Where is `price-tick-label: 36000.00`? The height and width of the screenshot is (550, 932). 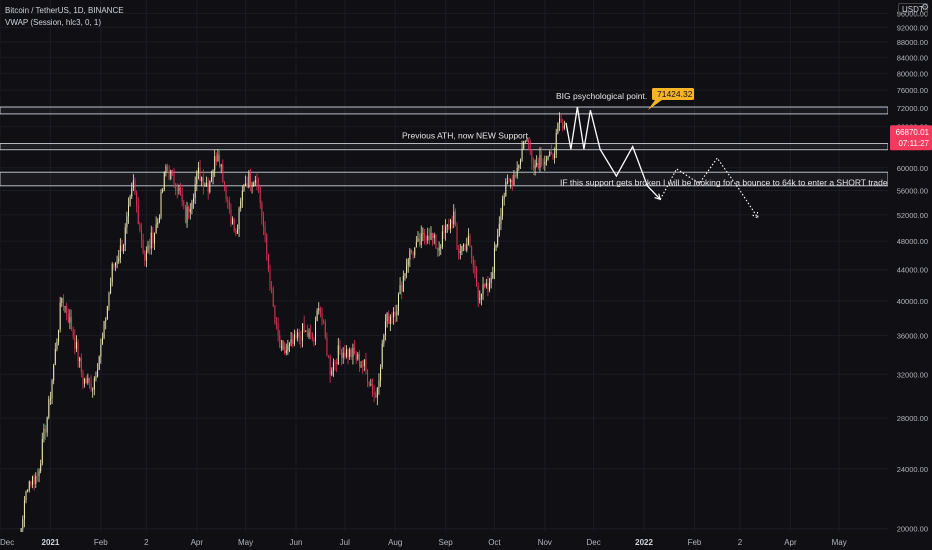
price-tick-label: 36000.00 is located at coordinates (912, 336).